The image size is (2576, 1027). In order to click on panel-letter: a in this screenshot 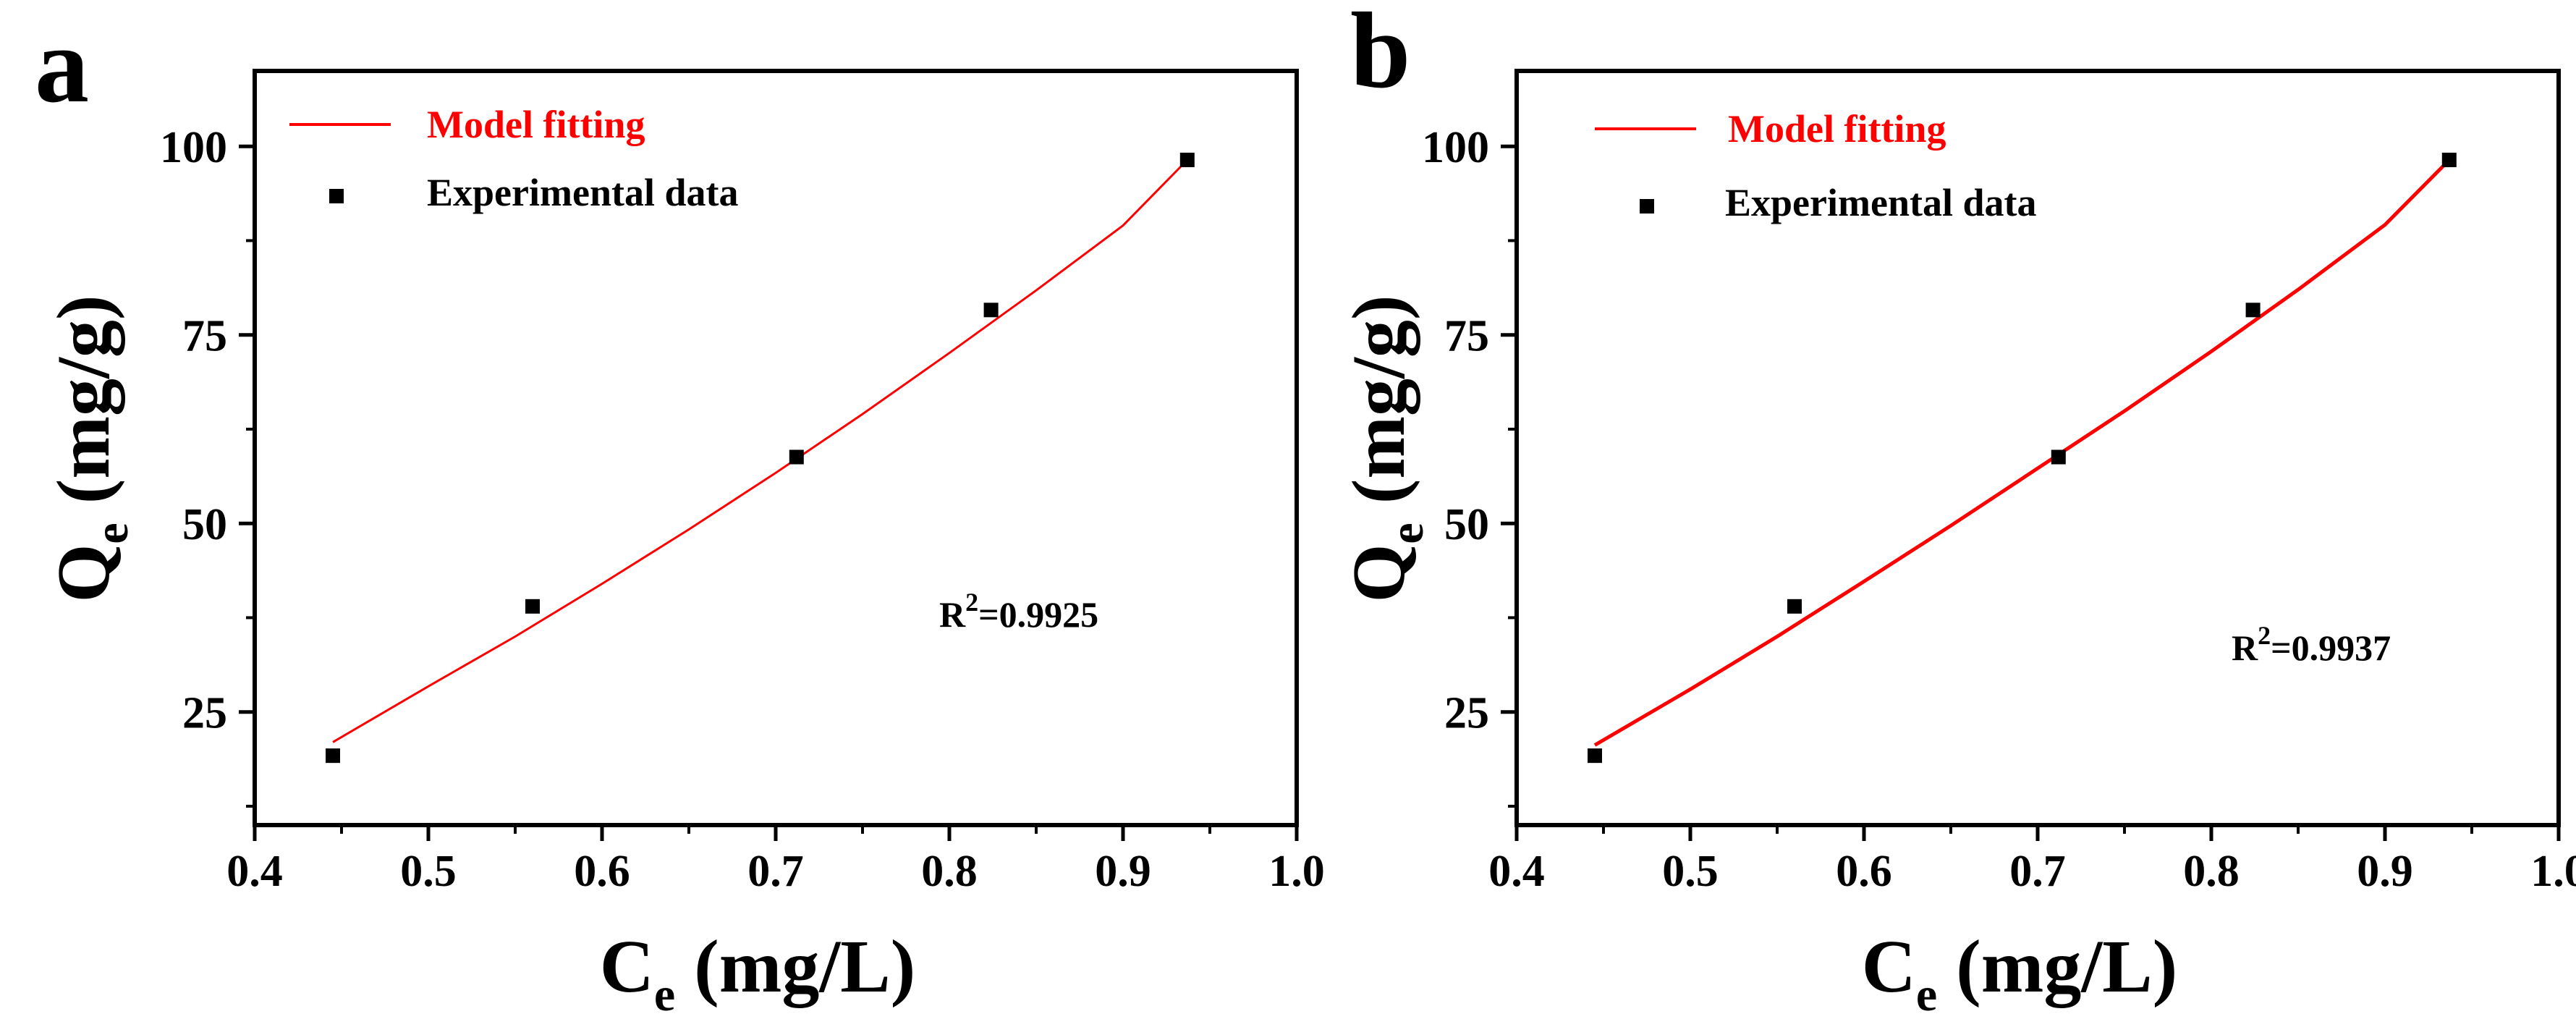, I will do `click(62, 65)`.